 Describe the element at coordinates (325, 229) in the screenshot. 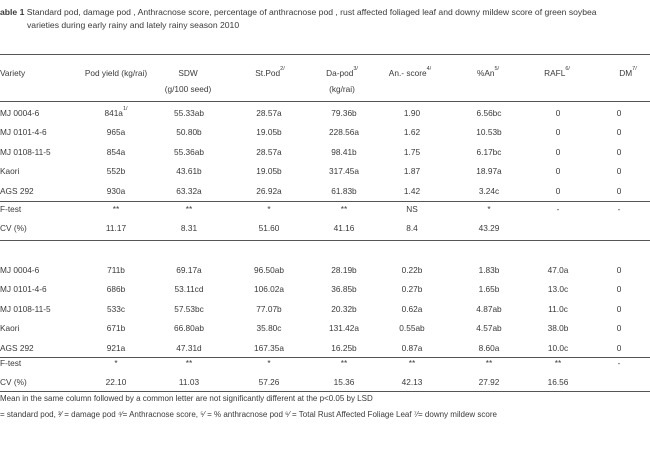

I see `early-cv-row: CV (%) 11.17 8.31 51.60 41.16 8.4 43.29` at that location.